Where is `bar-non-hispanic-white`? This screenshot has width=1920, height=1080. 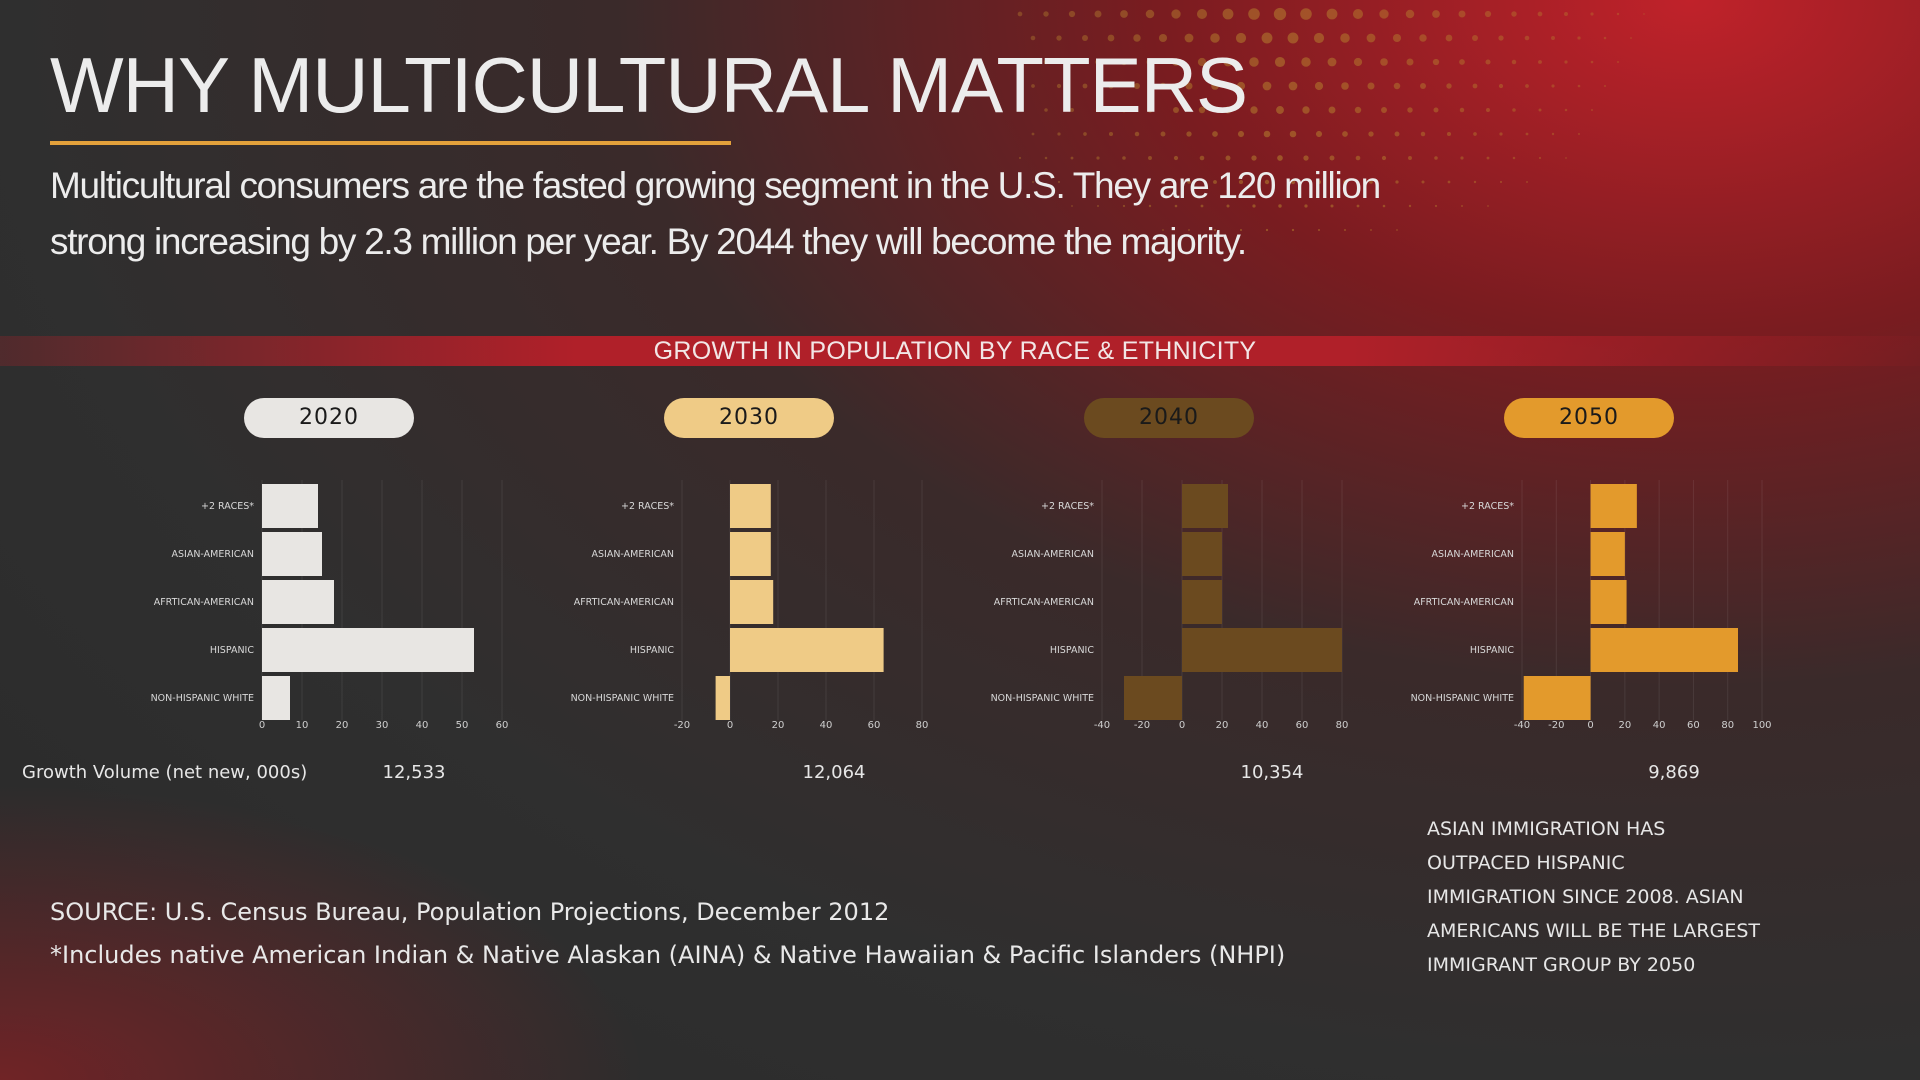 bar-non-hispanic-white is located at coordinates (276, 698).